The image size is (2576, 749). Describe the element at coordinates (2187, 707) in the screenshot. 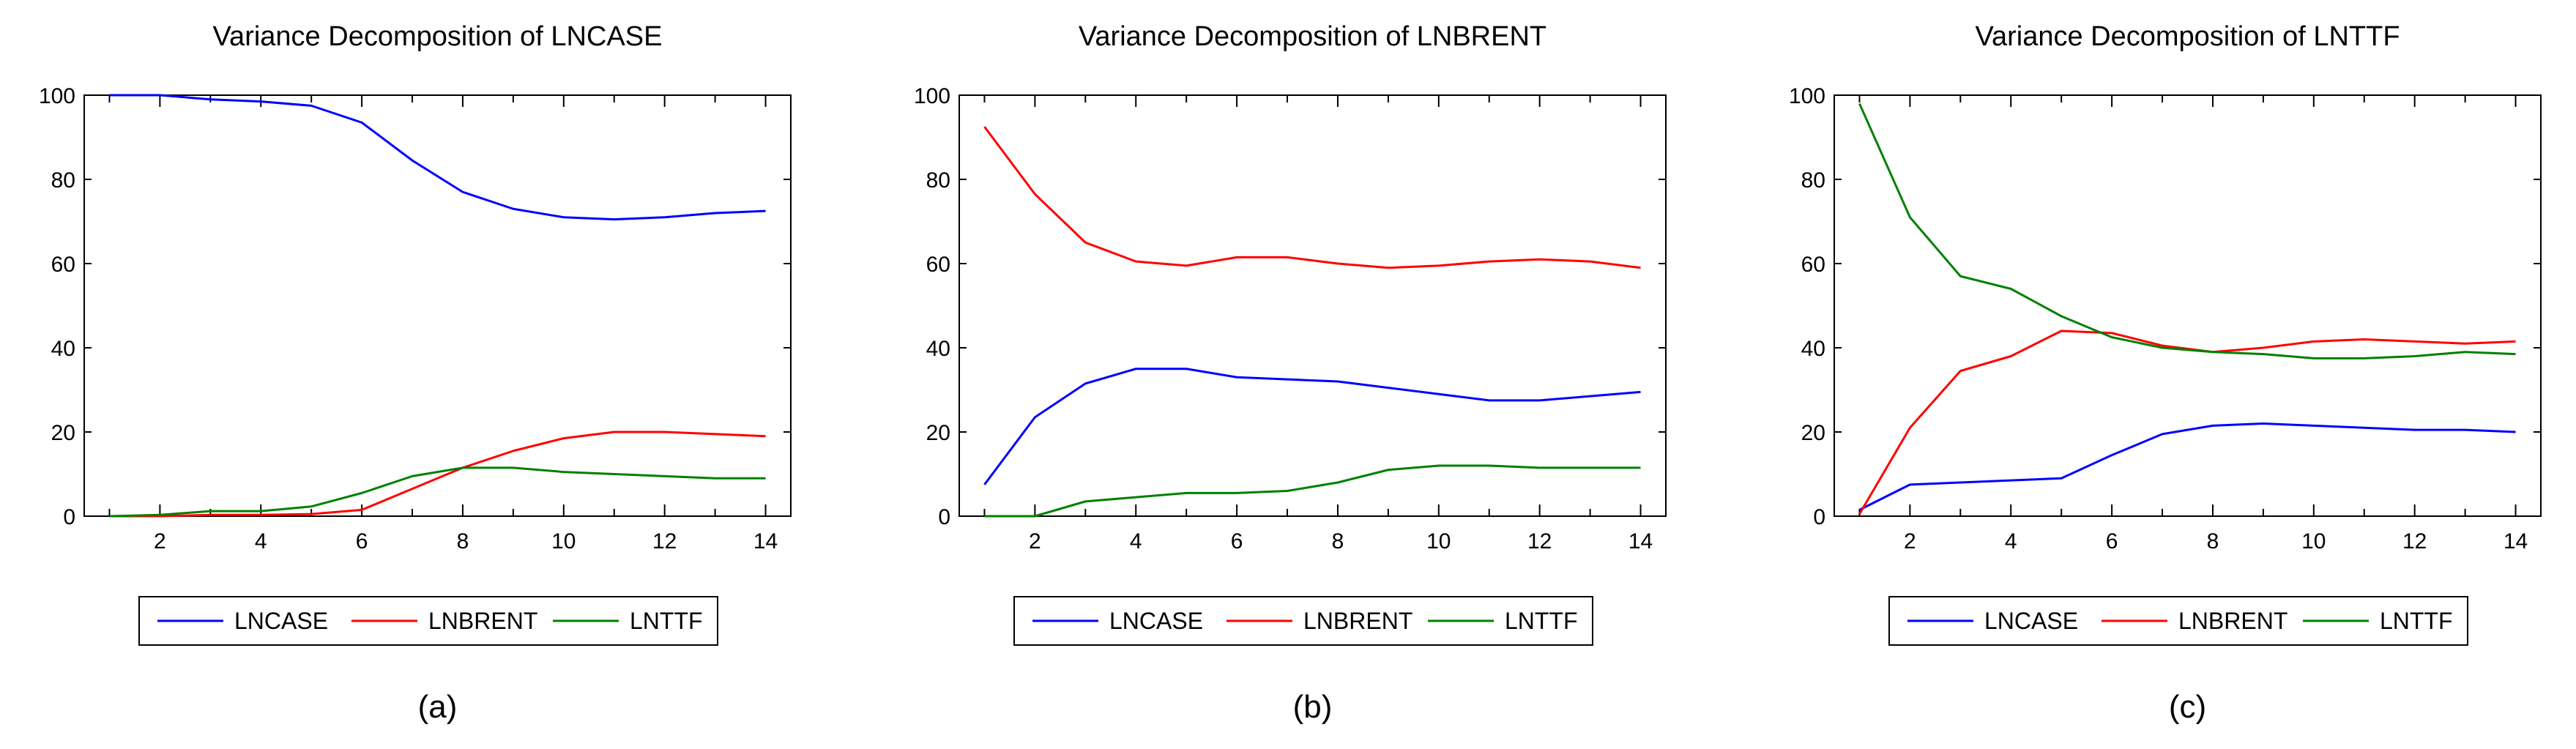

I see `chart-caption: (c)` at that location.